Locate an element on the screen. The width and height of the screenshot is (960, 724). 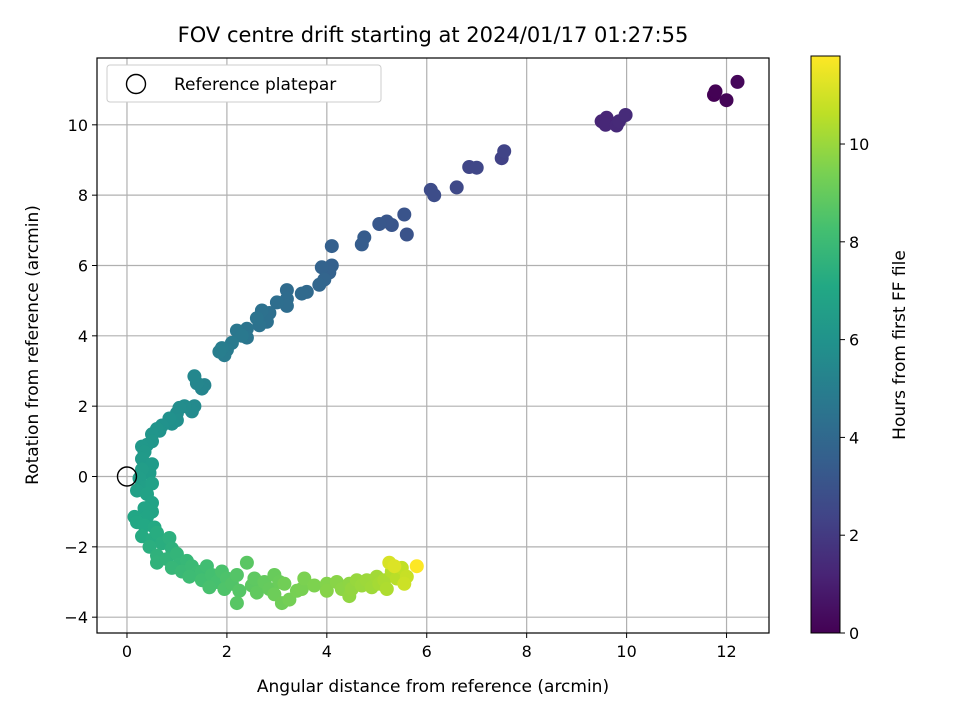
x-tick-label: 10 is located at coordinates (626, 651).